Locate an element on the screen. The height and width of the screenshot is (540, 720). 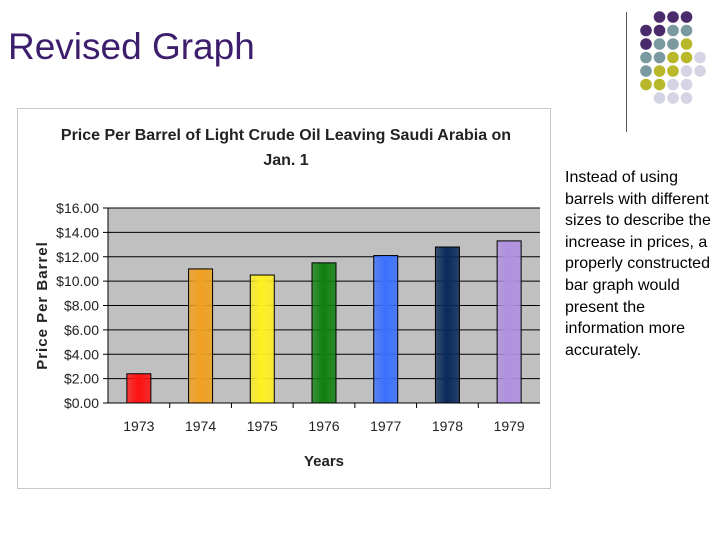
bar-1974 is located at coordinates (201, 336).